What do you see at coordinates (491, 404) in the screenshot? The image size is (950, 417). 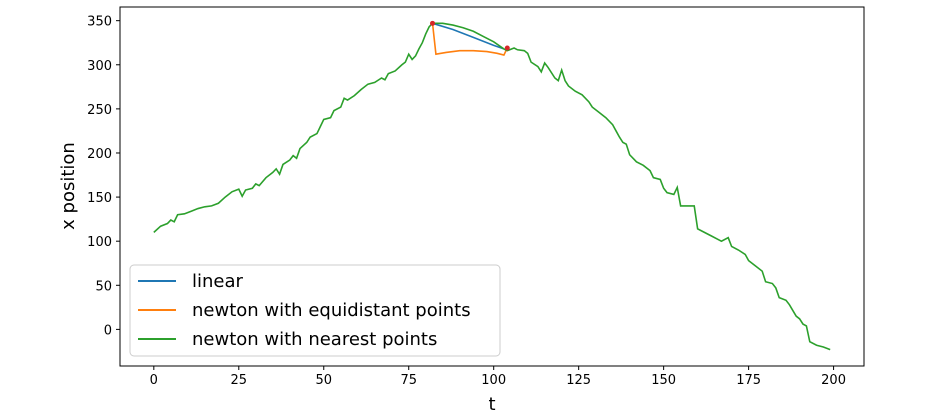 I see `x-axis-label: t` at bounding box center [491, 404].